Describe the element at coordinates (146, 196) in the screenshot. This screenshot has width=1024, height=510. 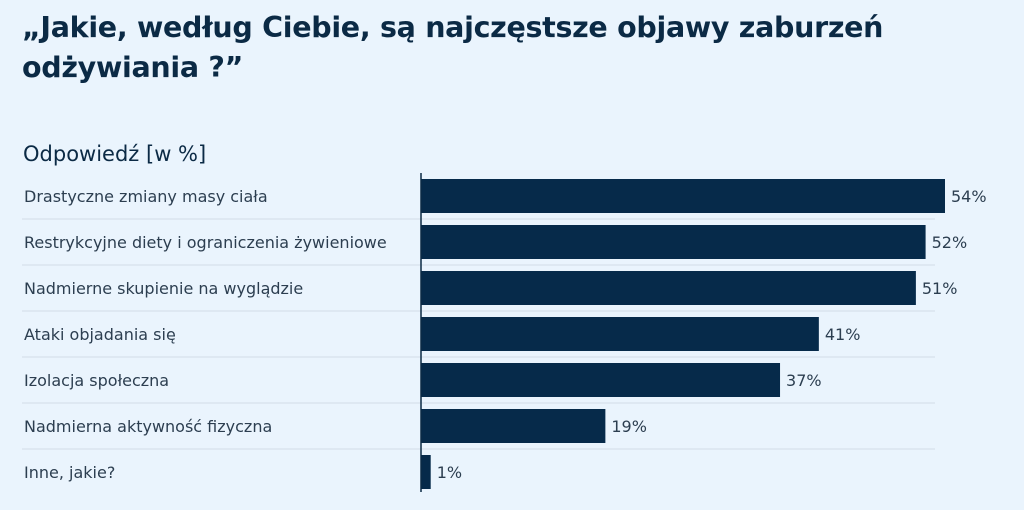
I see `category-label: Drastyczne zmiany masy ciała` at that location.